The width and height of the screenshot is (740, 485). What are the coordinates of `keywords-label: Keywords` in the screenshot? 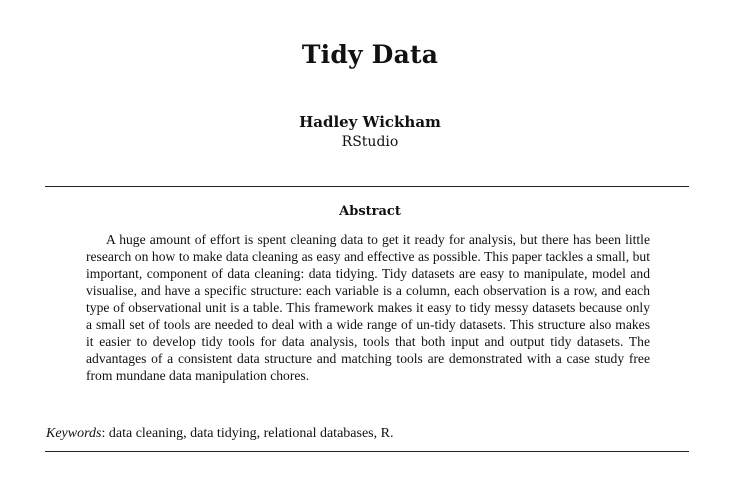 It's located at (74, 433).